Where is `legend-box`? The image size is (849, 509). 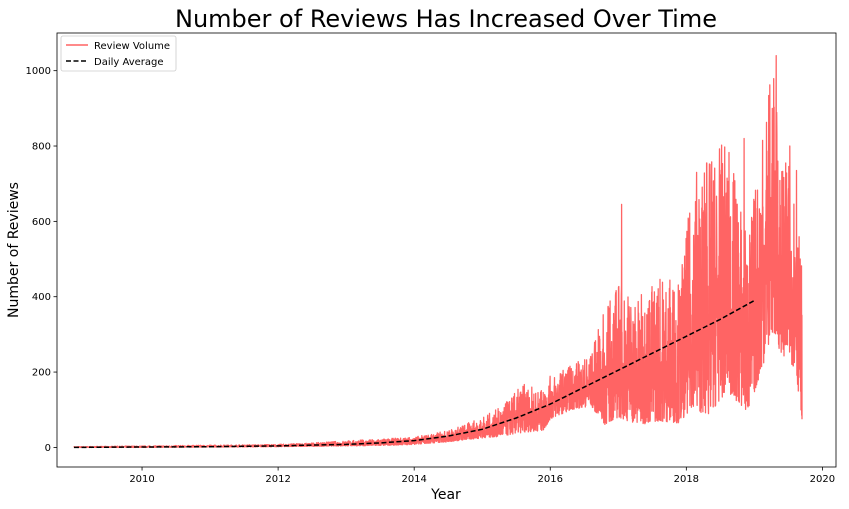
legend-box is located at coordinates (118, 53).